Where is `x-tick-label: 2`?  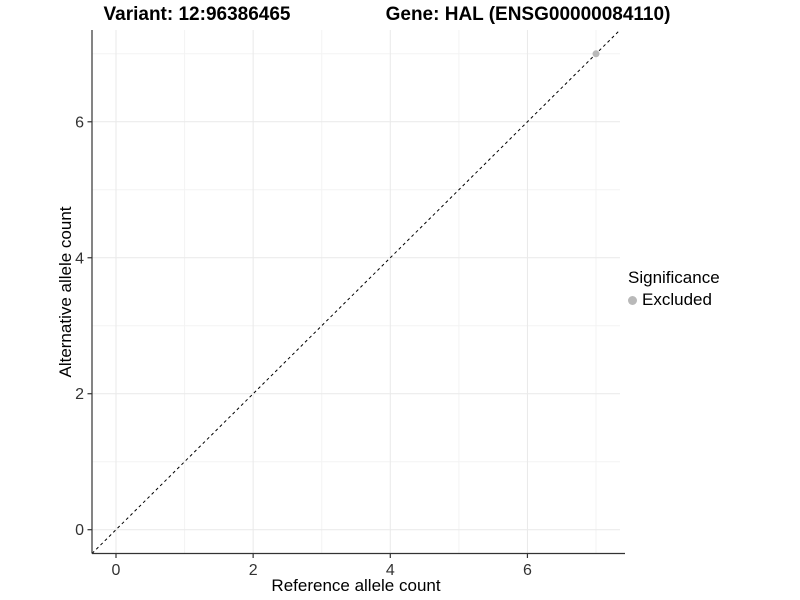
x-tick-label: 2 is located at coordinates (253, 570).